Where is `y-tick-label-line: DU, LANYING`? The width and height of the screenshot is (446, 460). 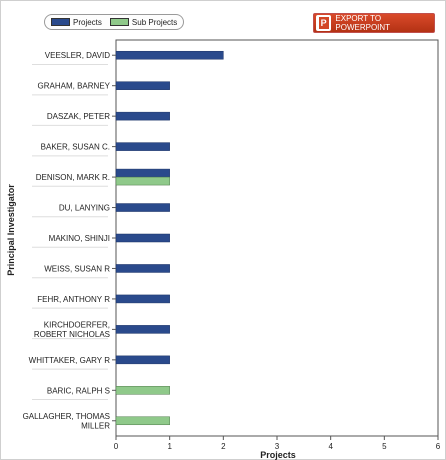
y-tick-label-line: DU, LANYING is located at coordinates (84, 208).